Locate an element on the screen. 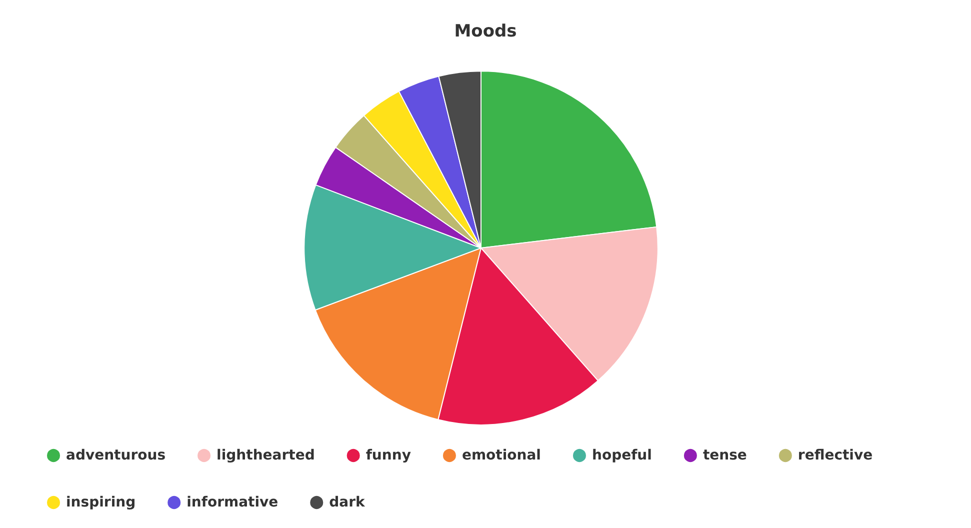 The height and width of the screenshot is (528, 971). legend-label: lighthearted is located at coordinates (265, 456).